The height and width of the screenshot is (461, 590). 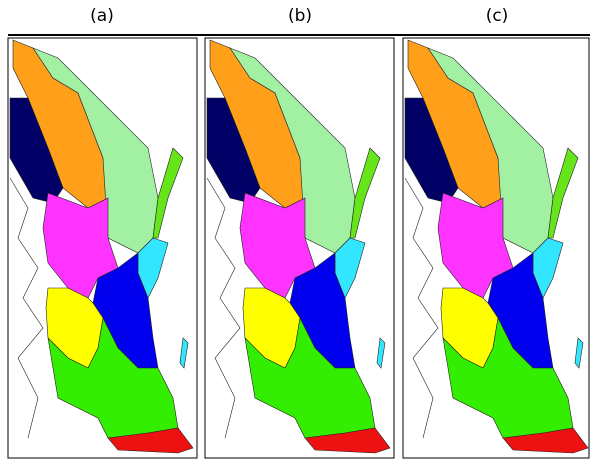 I want to click on panel-label: (a), so click(x=102, y=16).